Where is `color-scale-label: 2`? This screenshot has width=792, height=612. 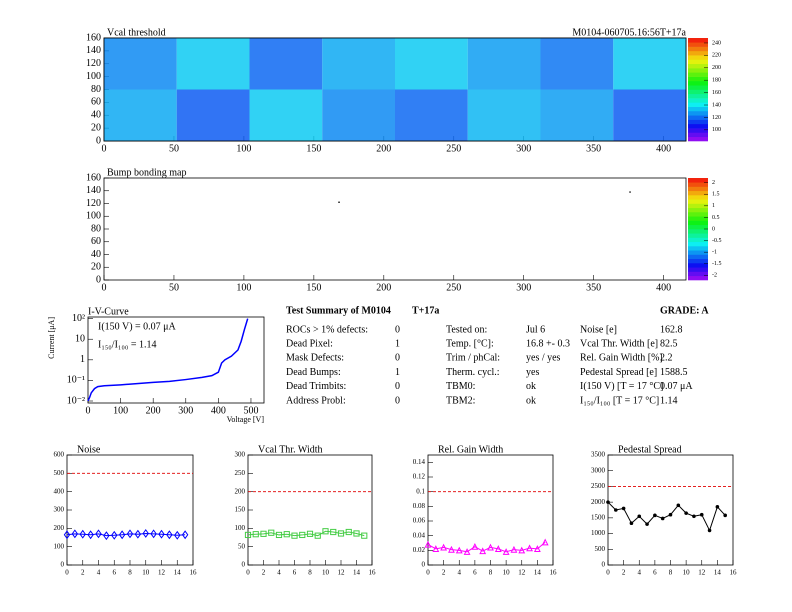
color-scale-label: 2 is located at coordinates (713, 183).